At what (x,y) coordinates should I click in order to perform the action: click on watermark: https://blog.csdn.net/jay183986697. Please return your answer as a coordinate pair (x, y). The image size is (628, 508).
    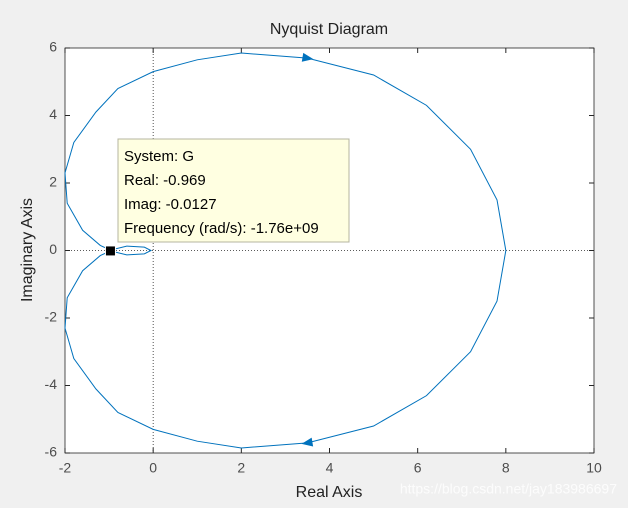
    Looking at the image, I should click on (508, 489).